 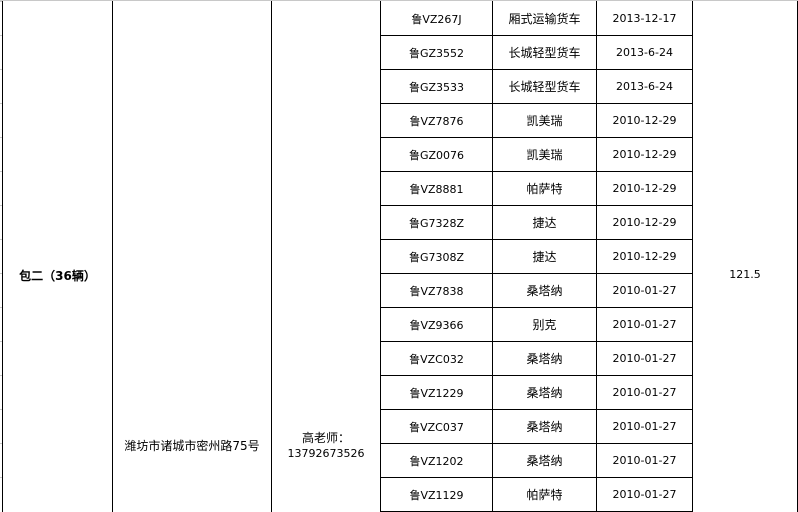 I want to click on plate-cell: 鲁VZ1129, so click(x=436, y=495).